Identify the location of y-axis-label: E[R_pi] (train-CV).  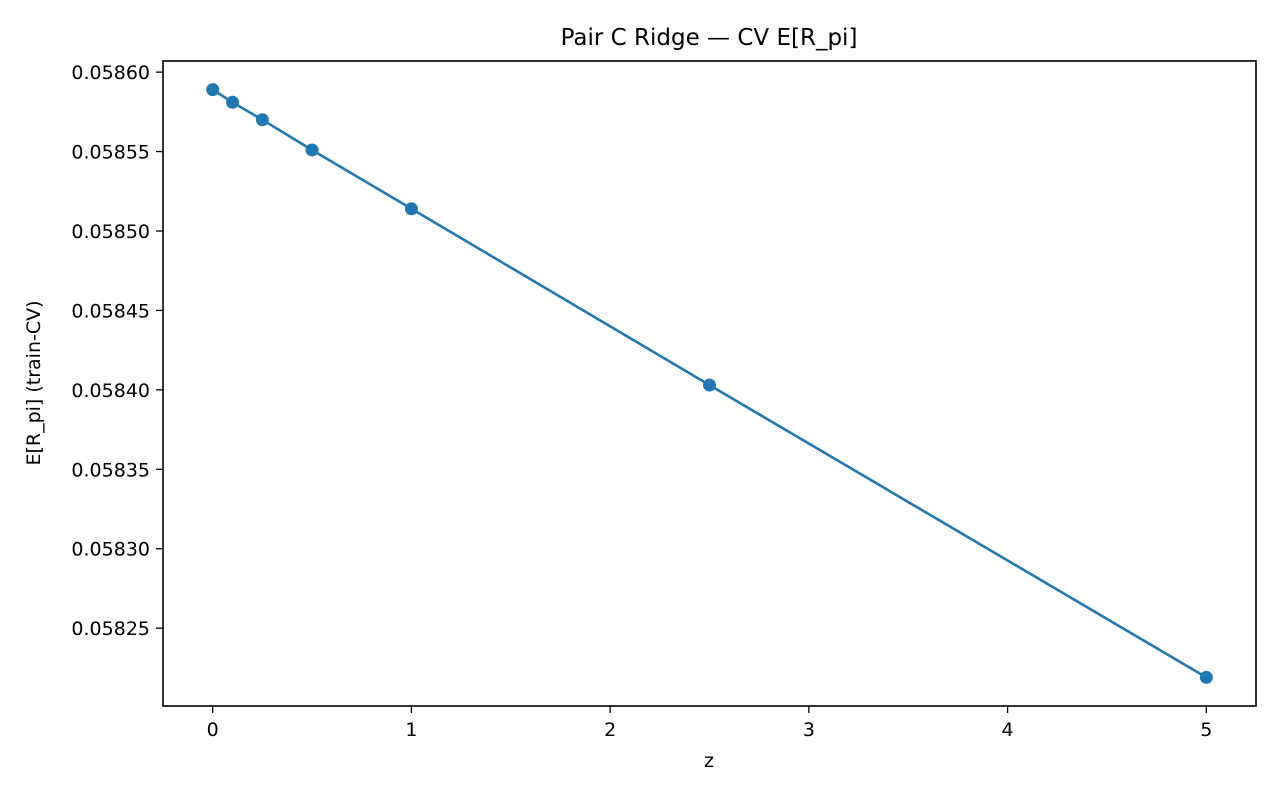
(34, 382).